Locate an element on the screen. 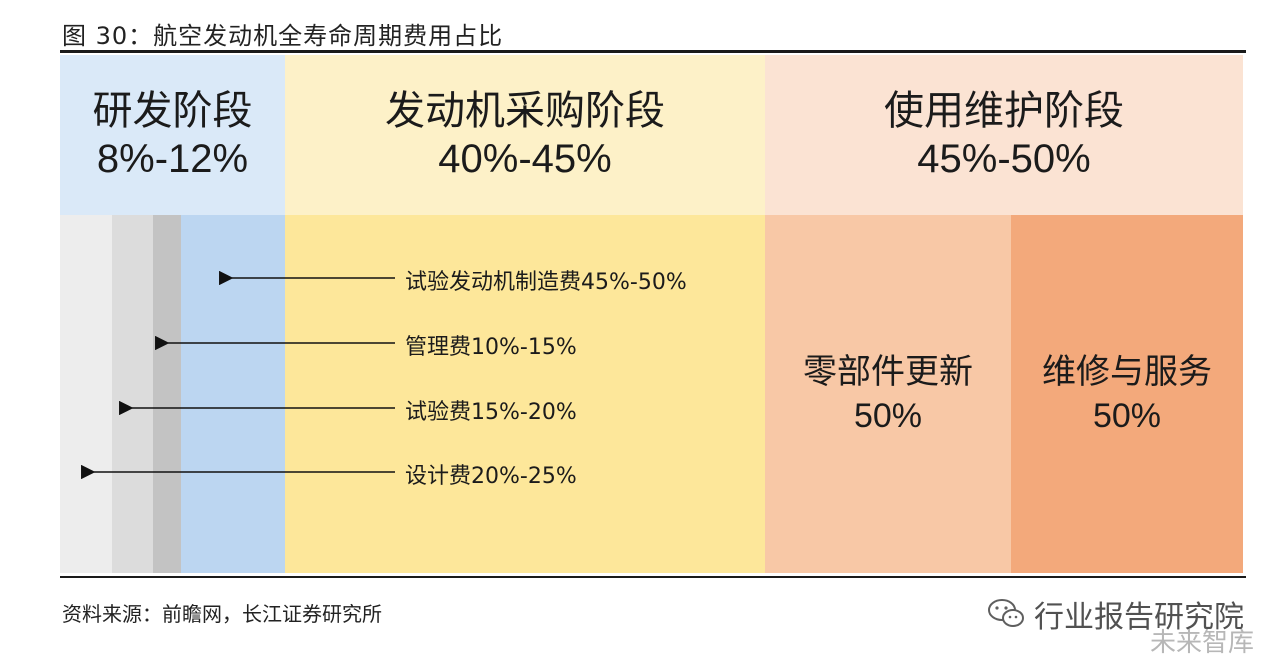 This screenshot has height=670, width=1280. rd-strip-test is located at coordinates (132, 394).